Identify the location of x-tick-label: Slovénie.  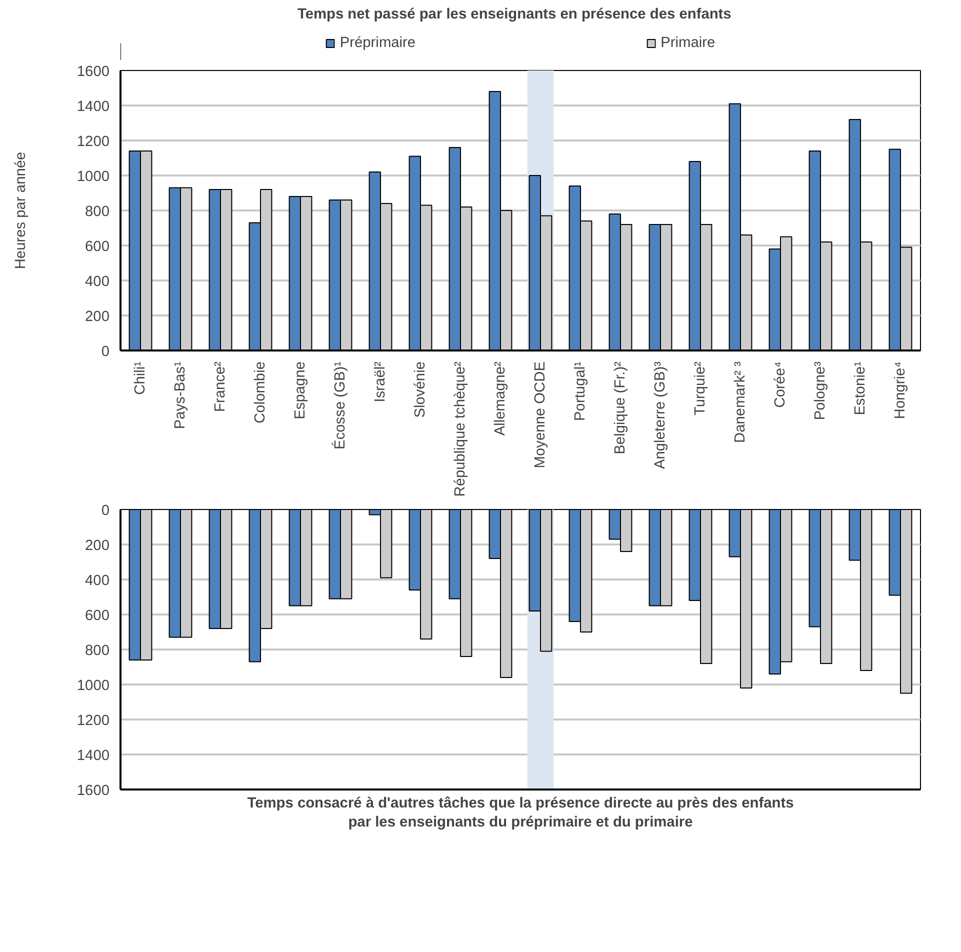
(420, 389).